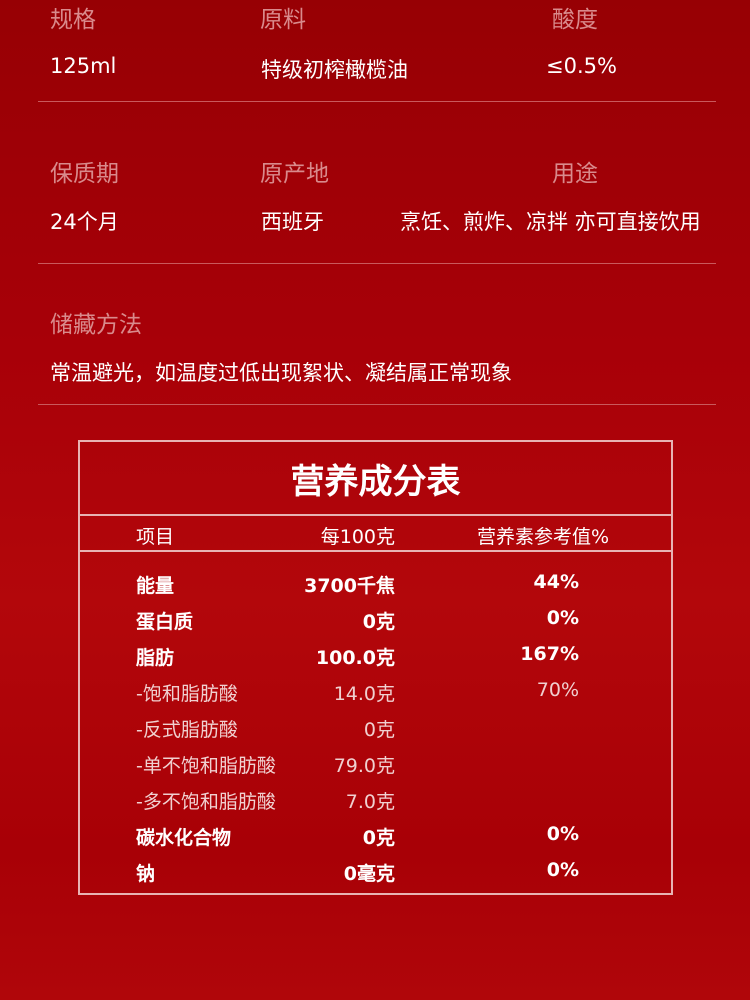  I want to click on spec-value-origin: 西班牙, so click(292, 222).